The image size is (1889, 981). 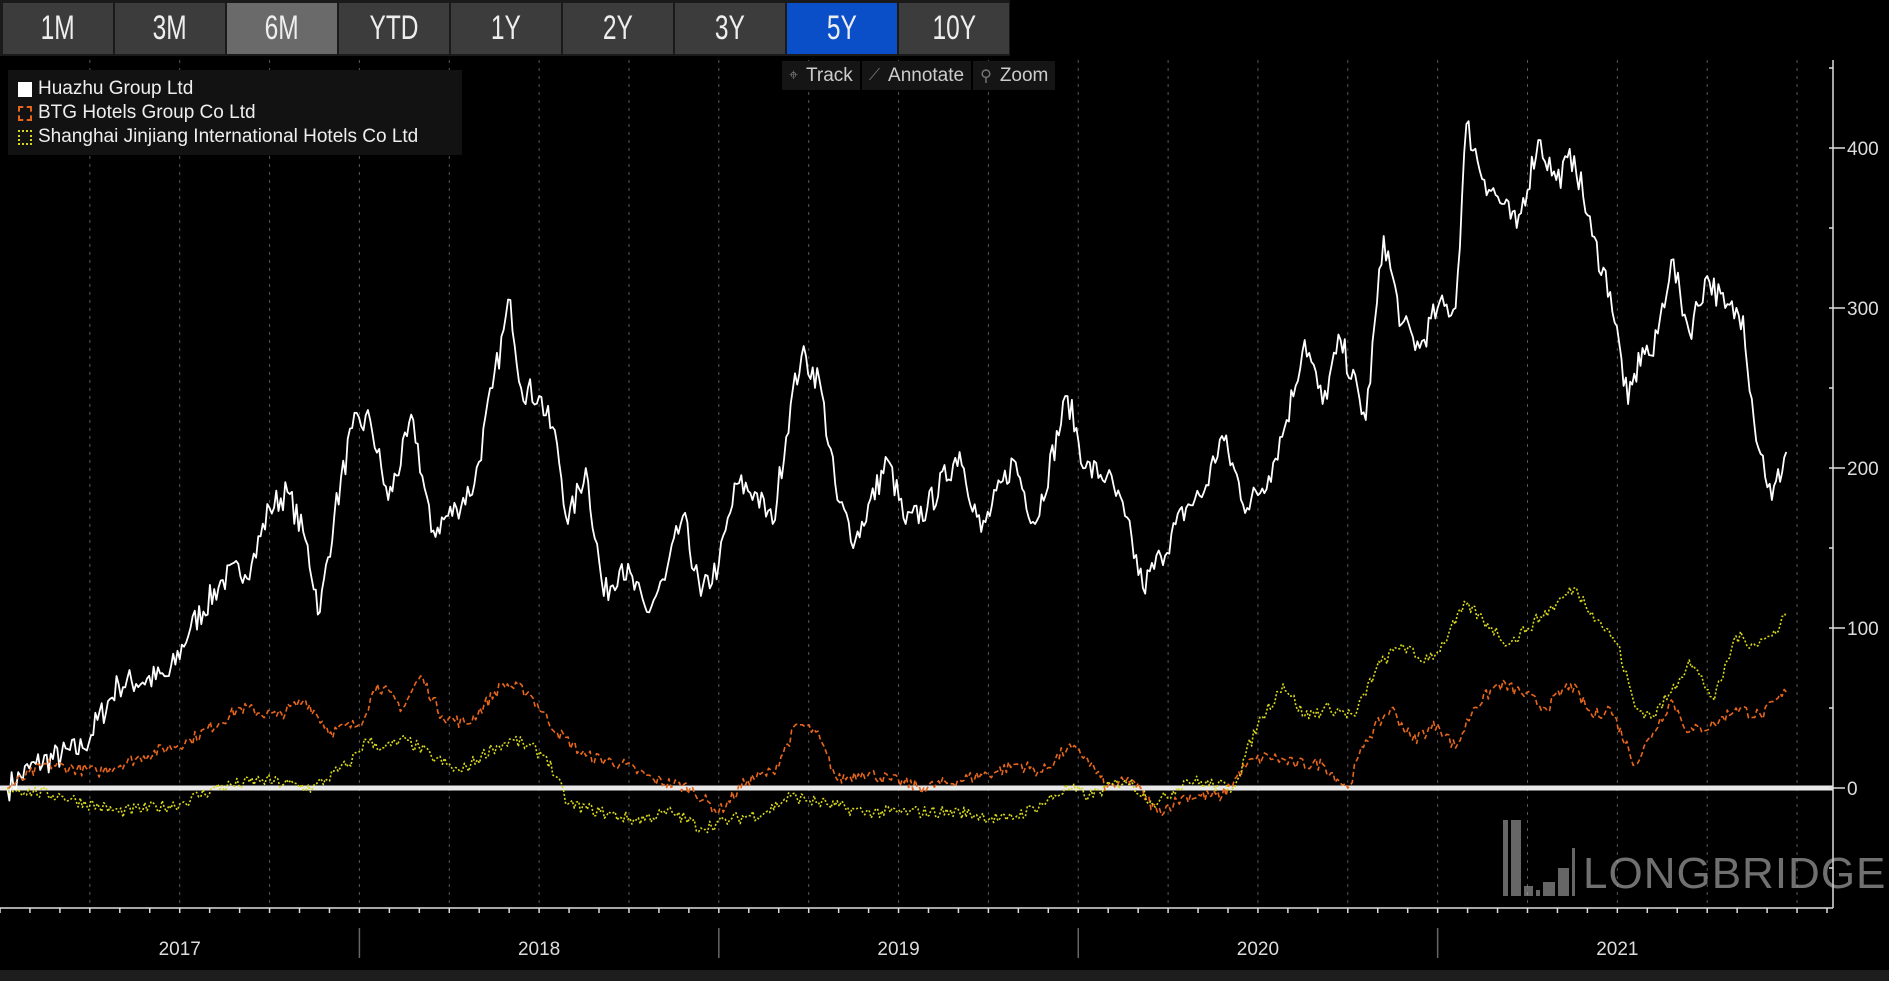 I want to click on longbridge-watermark: LONGBRIDGE, so click(x=1694, y=858).